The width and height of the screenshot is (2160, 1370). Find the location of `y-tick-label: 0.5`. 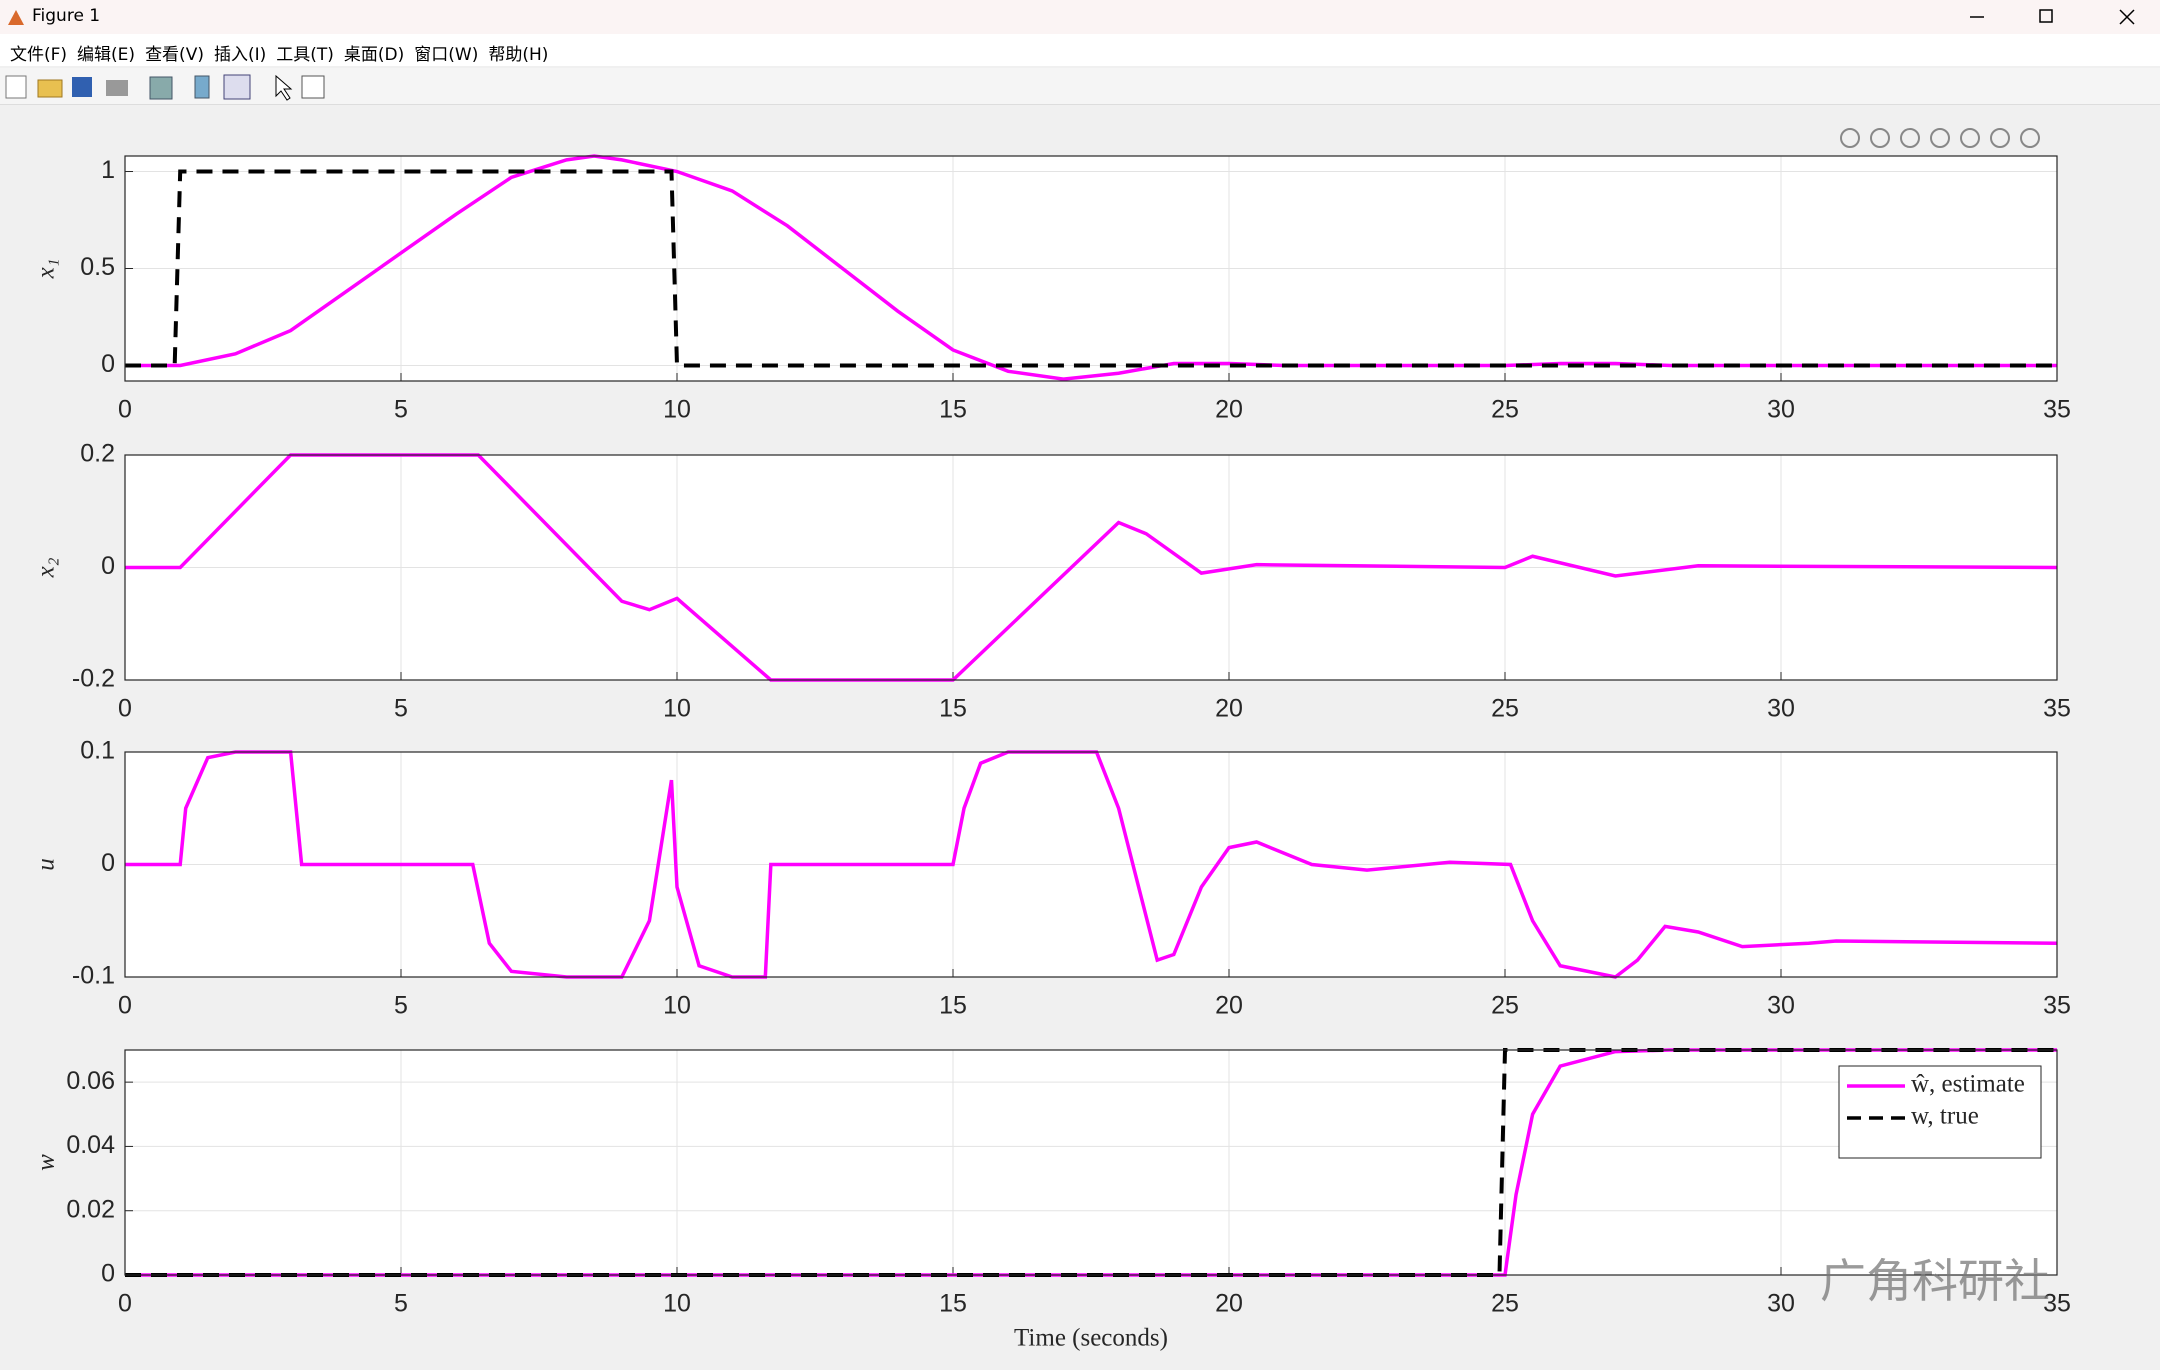

y-tick-label: 0.5 is located at coordinates (97, 267).